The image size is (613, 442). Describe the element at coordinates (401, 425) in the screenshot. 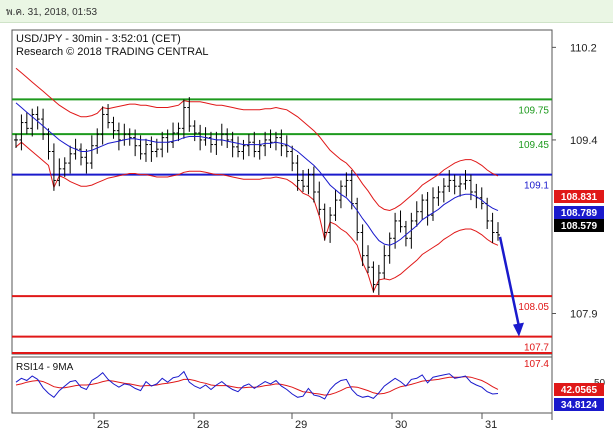

I see `time-tick-label-3: 30` at that location.